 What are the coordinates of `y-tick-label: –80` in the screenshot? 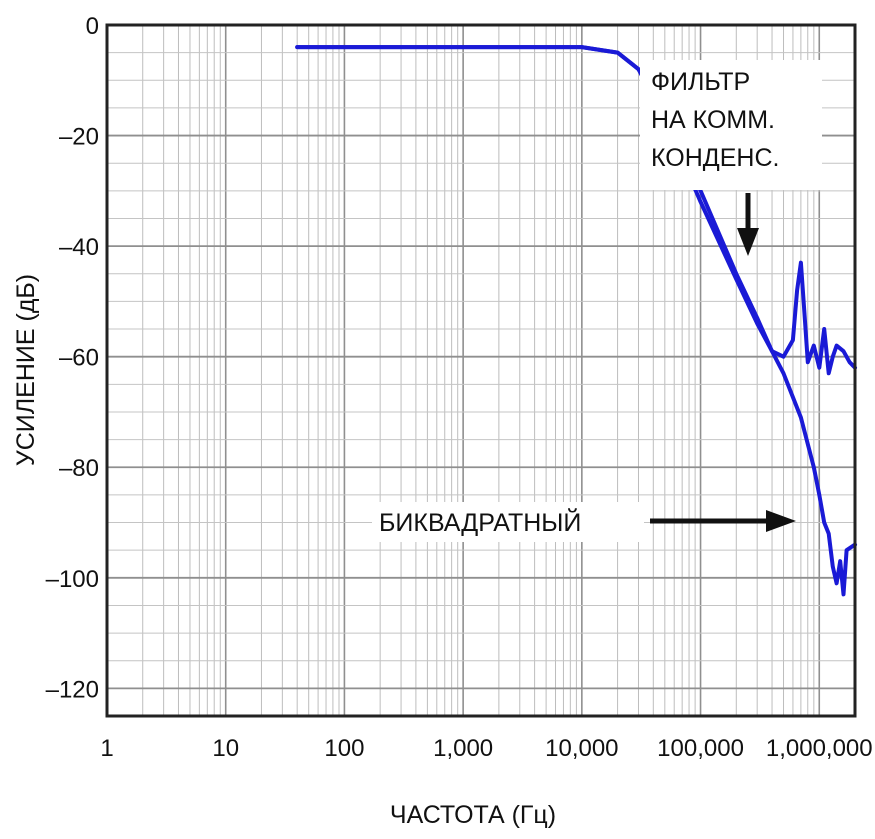 It's located at (79, 468).